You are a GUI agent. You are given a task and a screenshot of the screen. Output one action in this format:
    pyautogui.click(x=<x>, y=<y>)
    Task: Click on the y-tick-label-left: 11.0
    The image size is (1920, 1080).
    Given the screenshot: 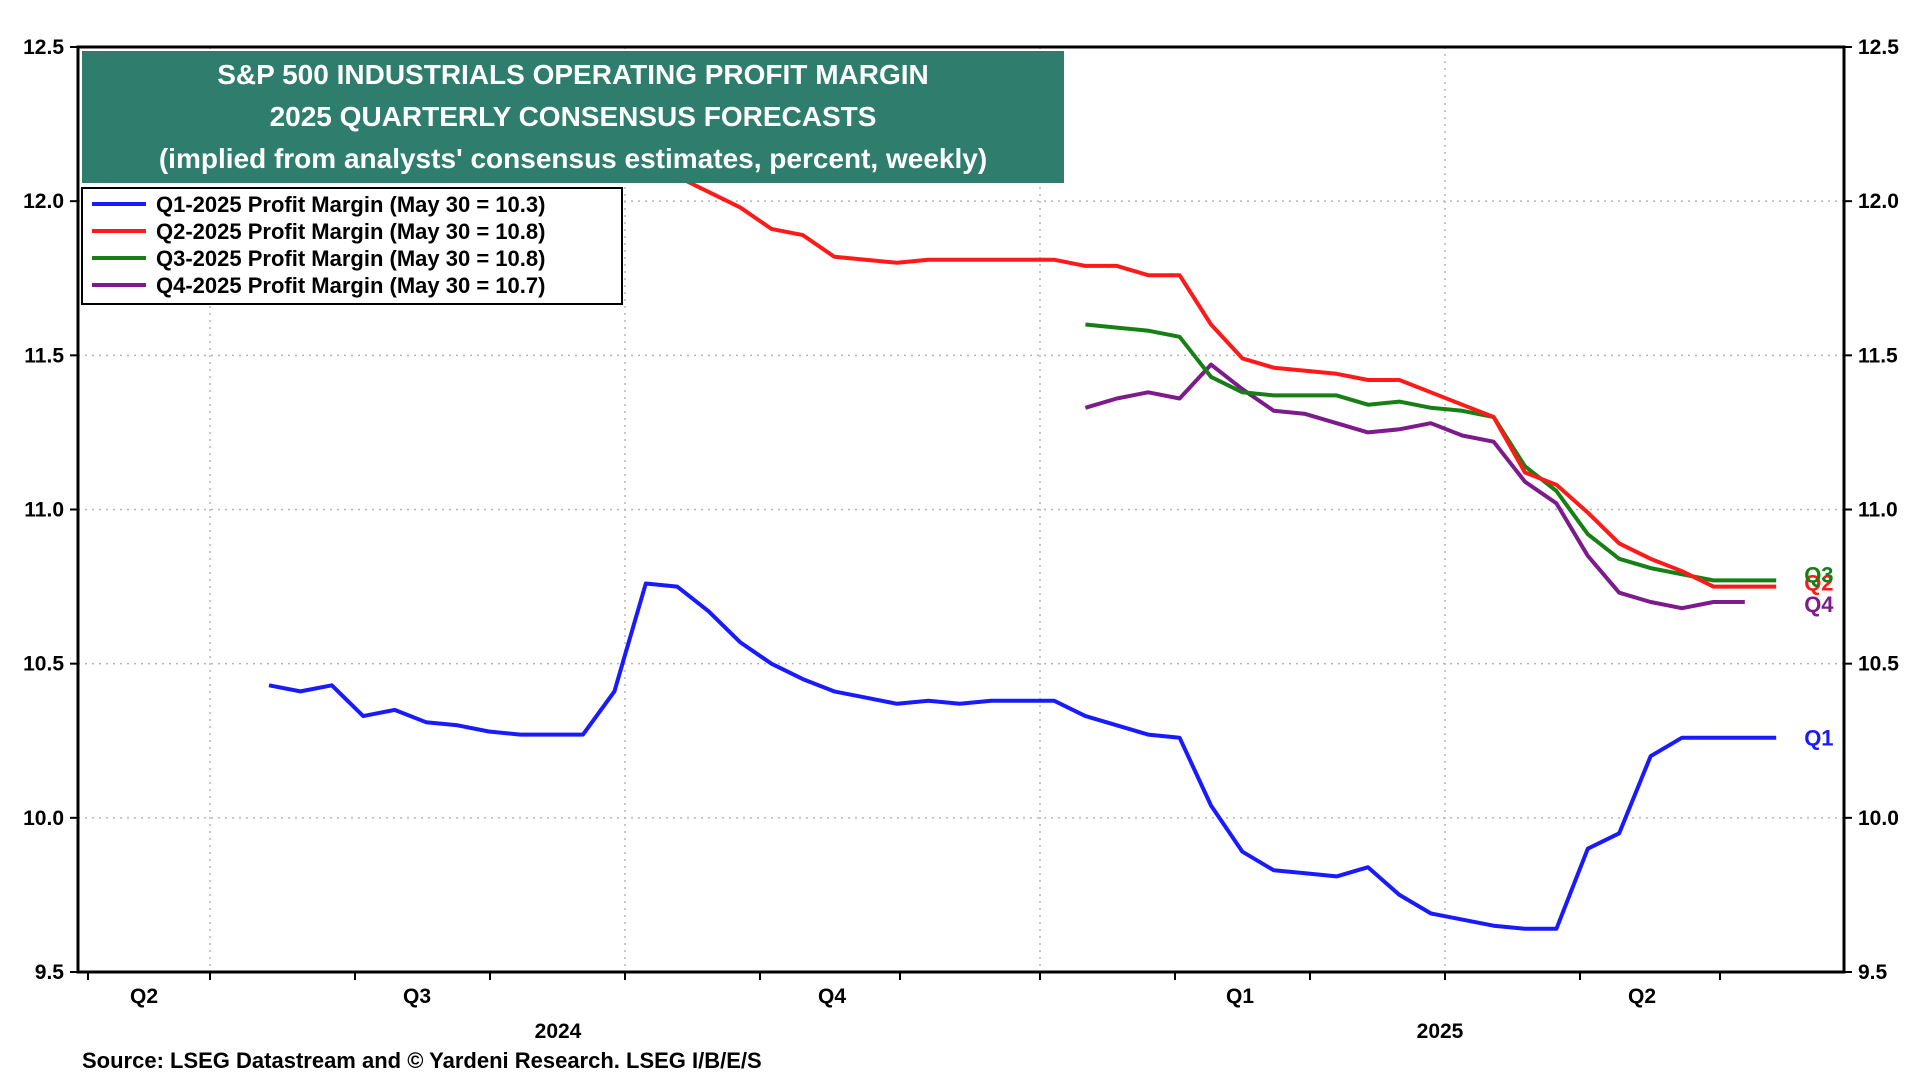 What is the action you would take?
    pyautogui.click(x=44, y=510)
    